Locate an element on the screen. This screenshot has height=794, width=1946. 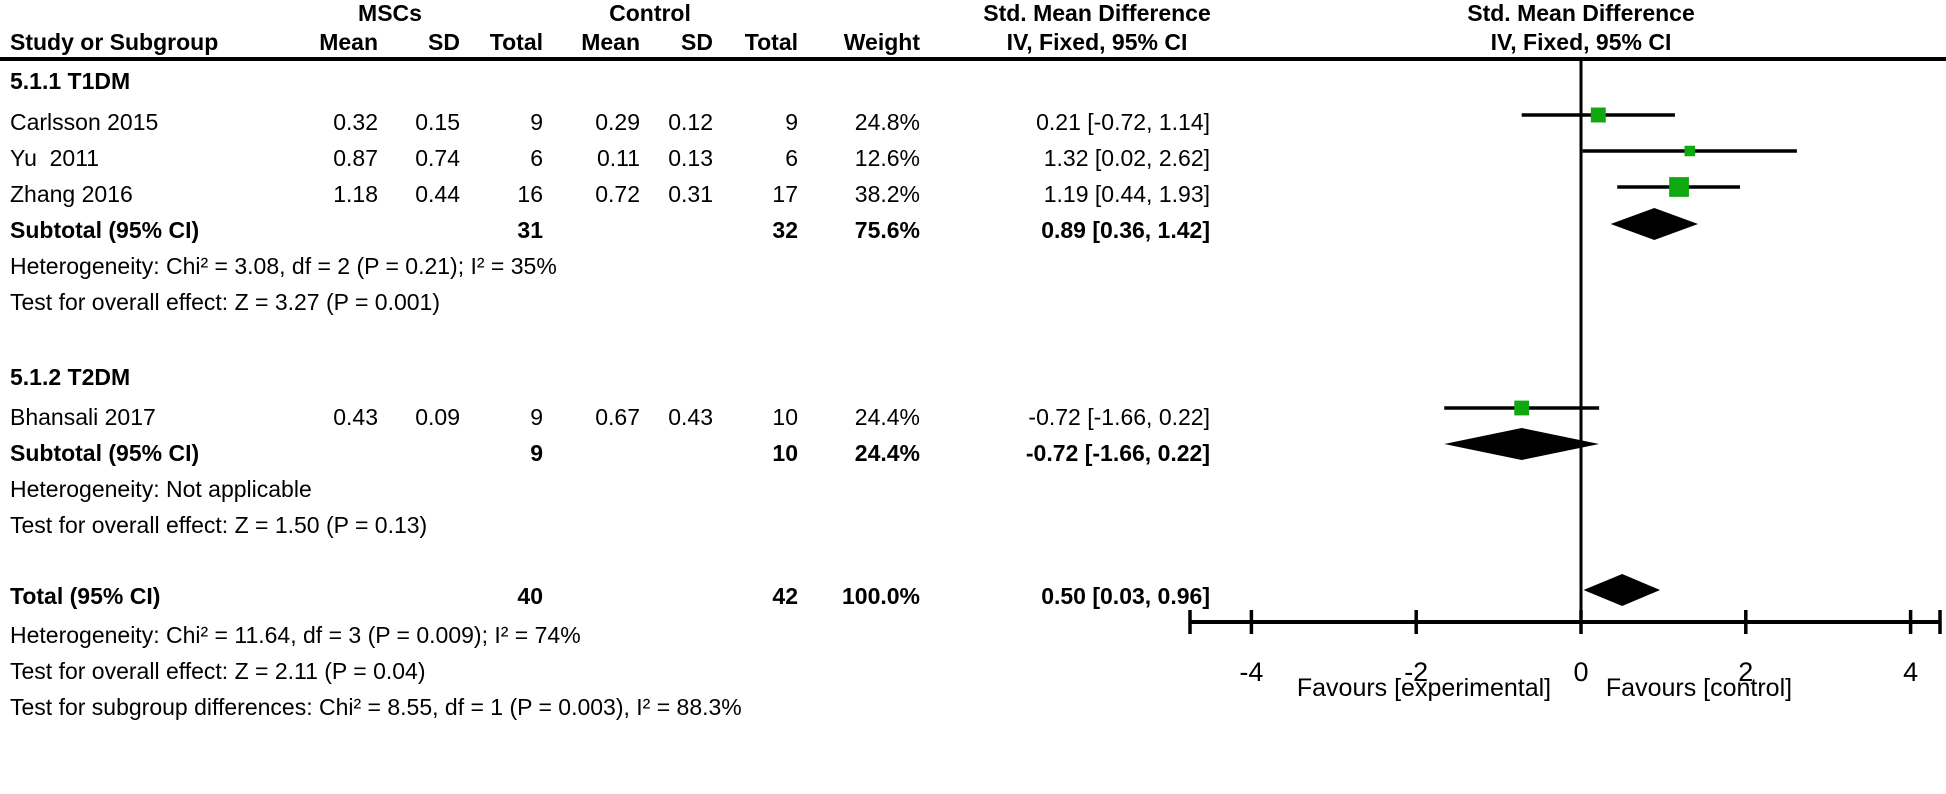
ci-value: 0.21 [-0.72, 1.14] is located at coordinates (1123, 122).